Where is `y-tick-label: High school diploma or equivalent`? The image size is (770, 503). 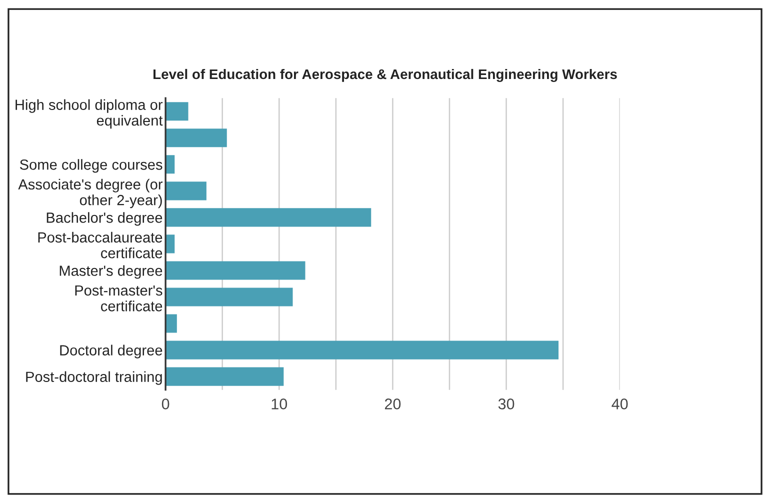 y-tick-label: High school diploma or equivalent is located at coordinates (89, 114).